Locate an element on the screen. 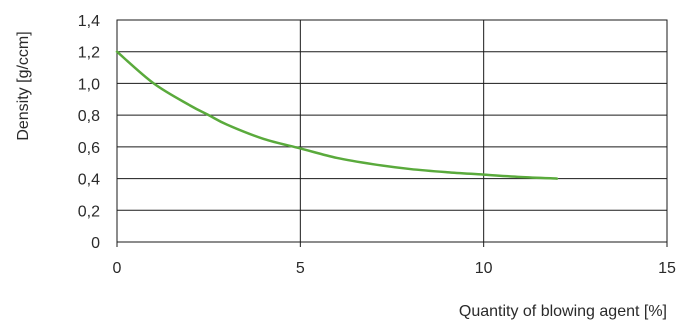 The height and width of the screenshot is (321, 683). y-axis-ticks: 0 0,2 0,4 0,6 0,8 1,0 1,2 1,4 is located at coordinates (89, 132).